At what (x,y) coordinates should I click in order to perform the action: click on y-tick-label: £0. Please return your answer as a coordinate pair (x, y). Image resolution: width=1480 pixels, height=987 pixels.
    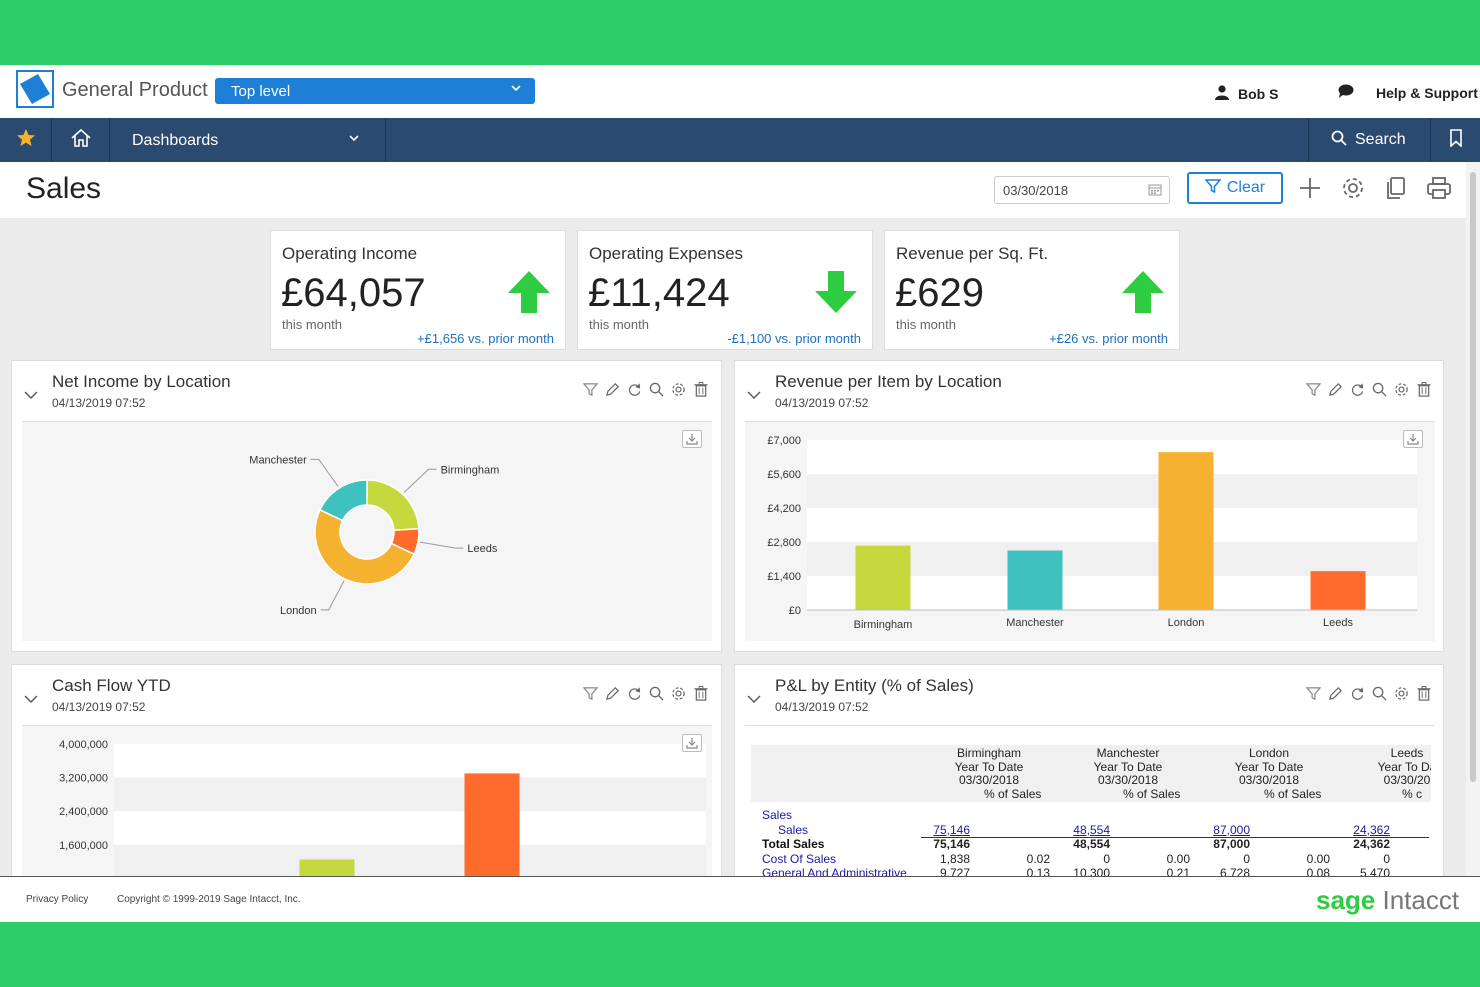
    Looking at the image, I should click on (795, 611).